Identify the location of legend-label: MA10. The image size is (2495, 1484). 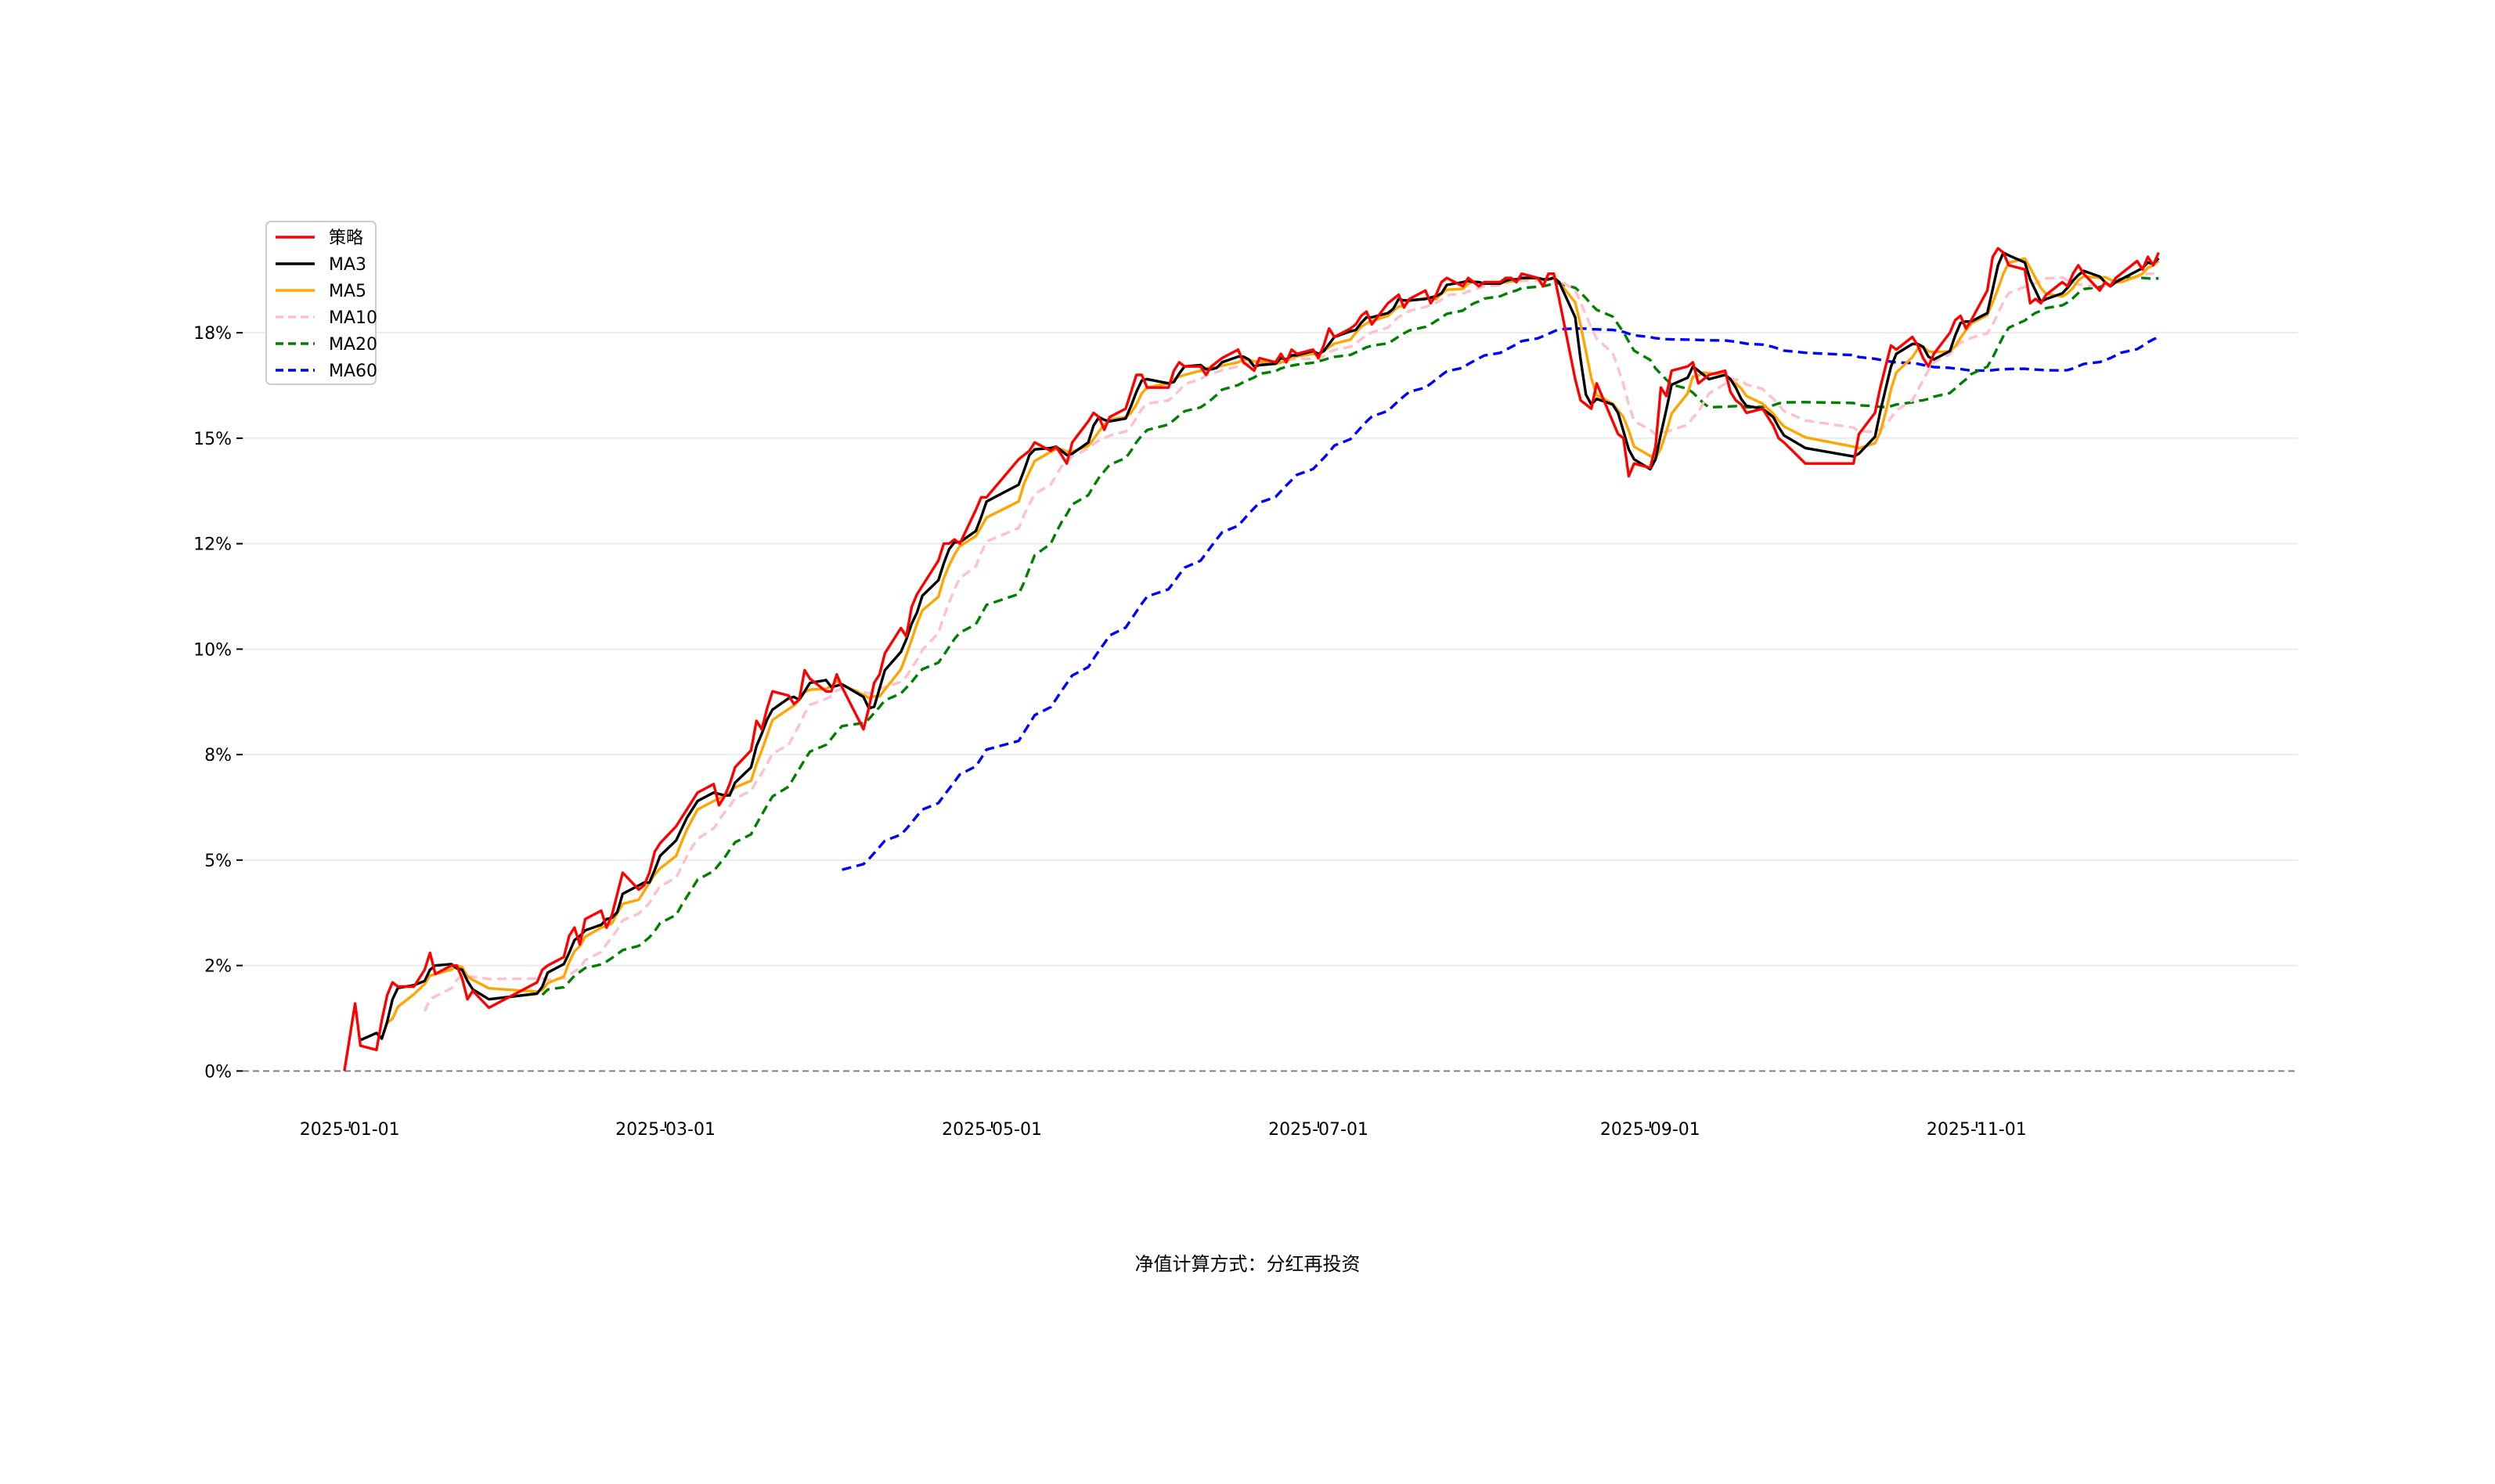
(353, 318).